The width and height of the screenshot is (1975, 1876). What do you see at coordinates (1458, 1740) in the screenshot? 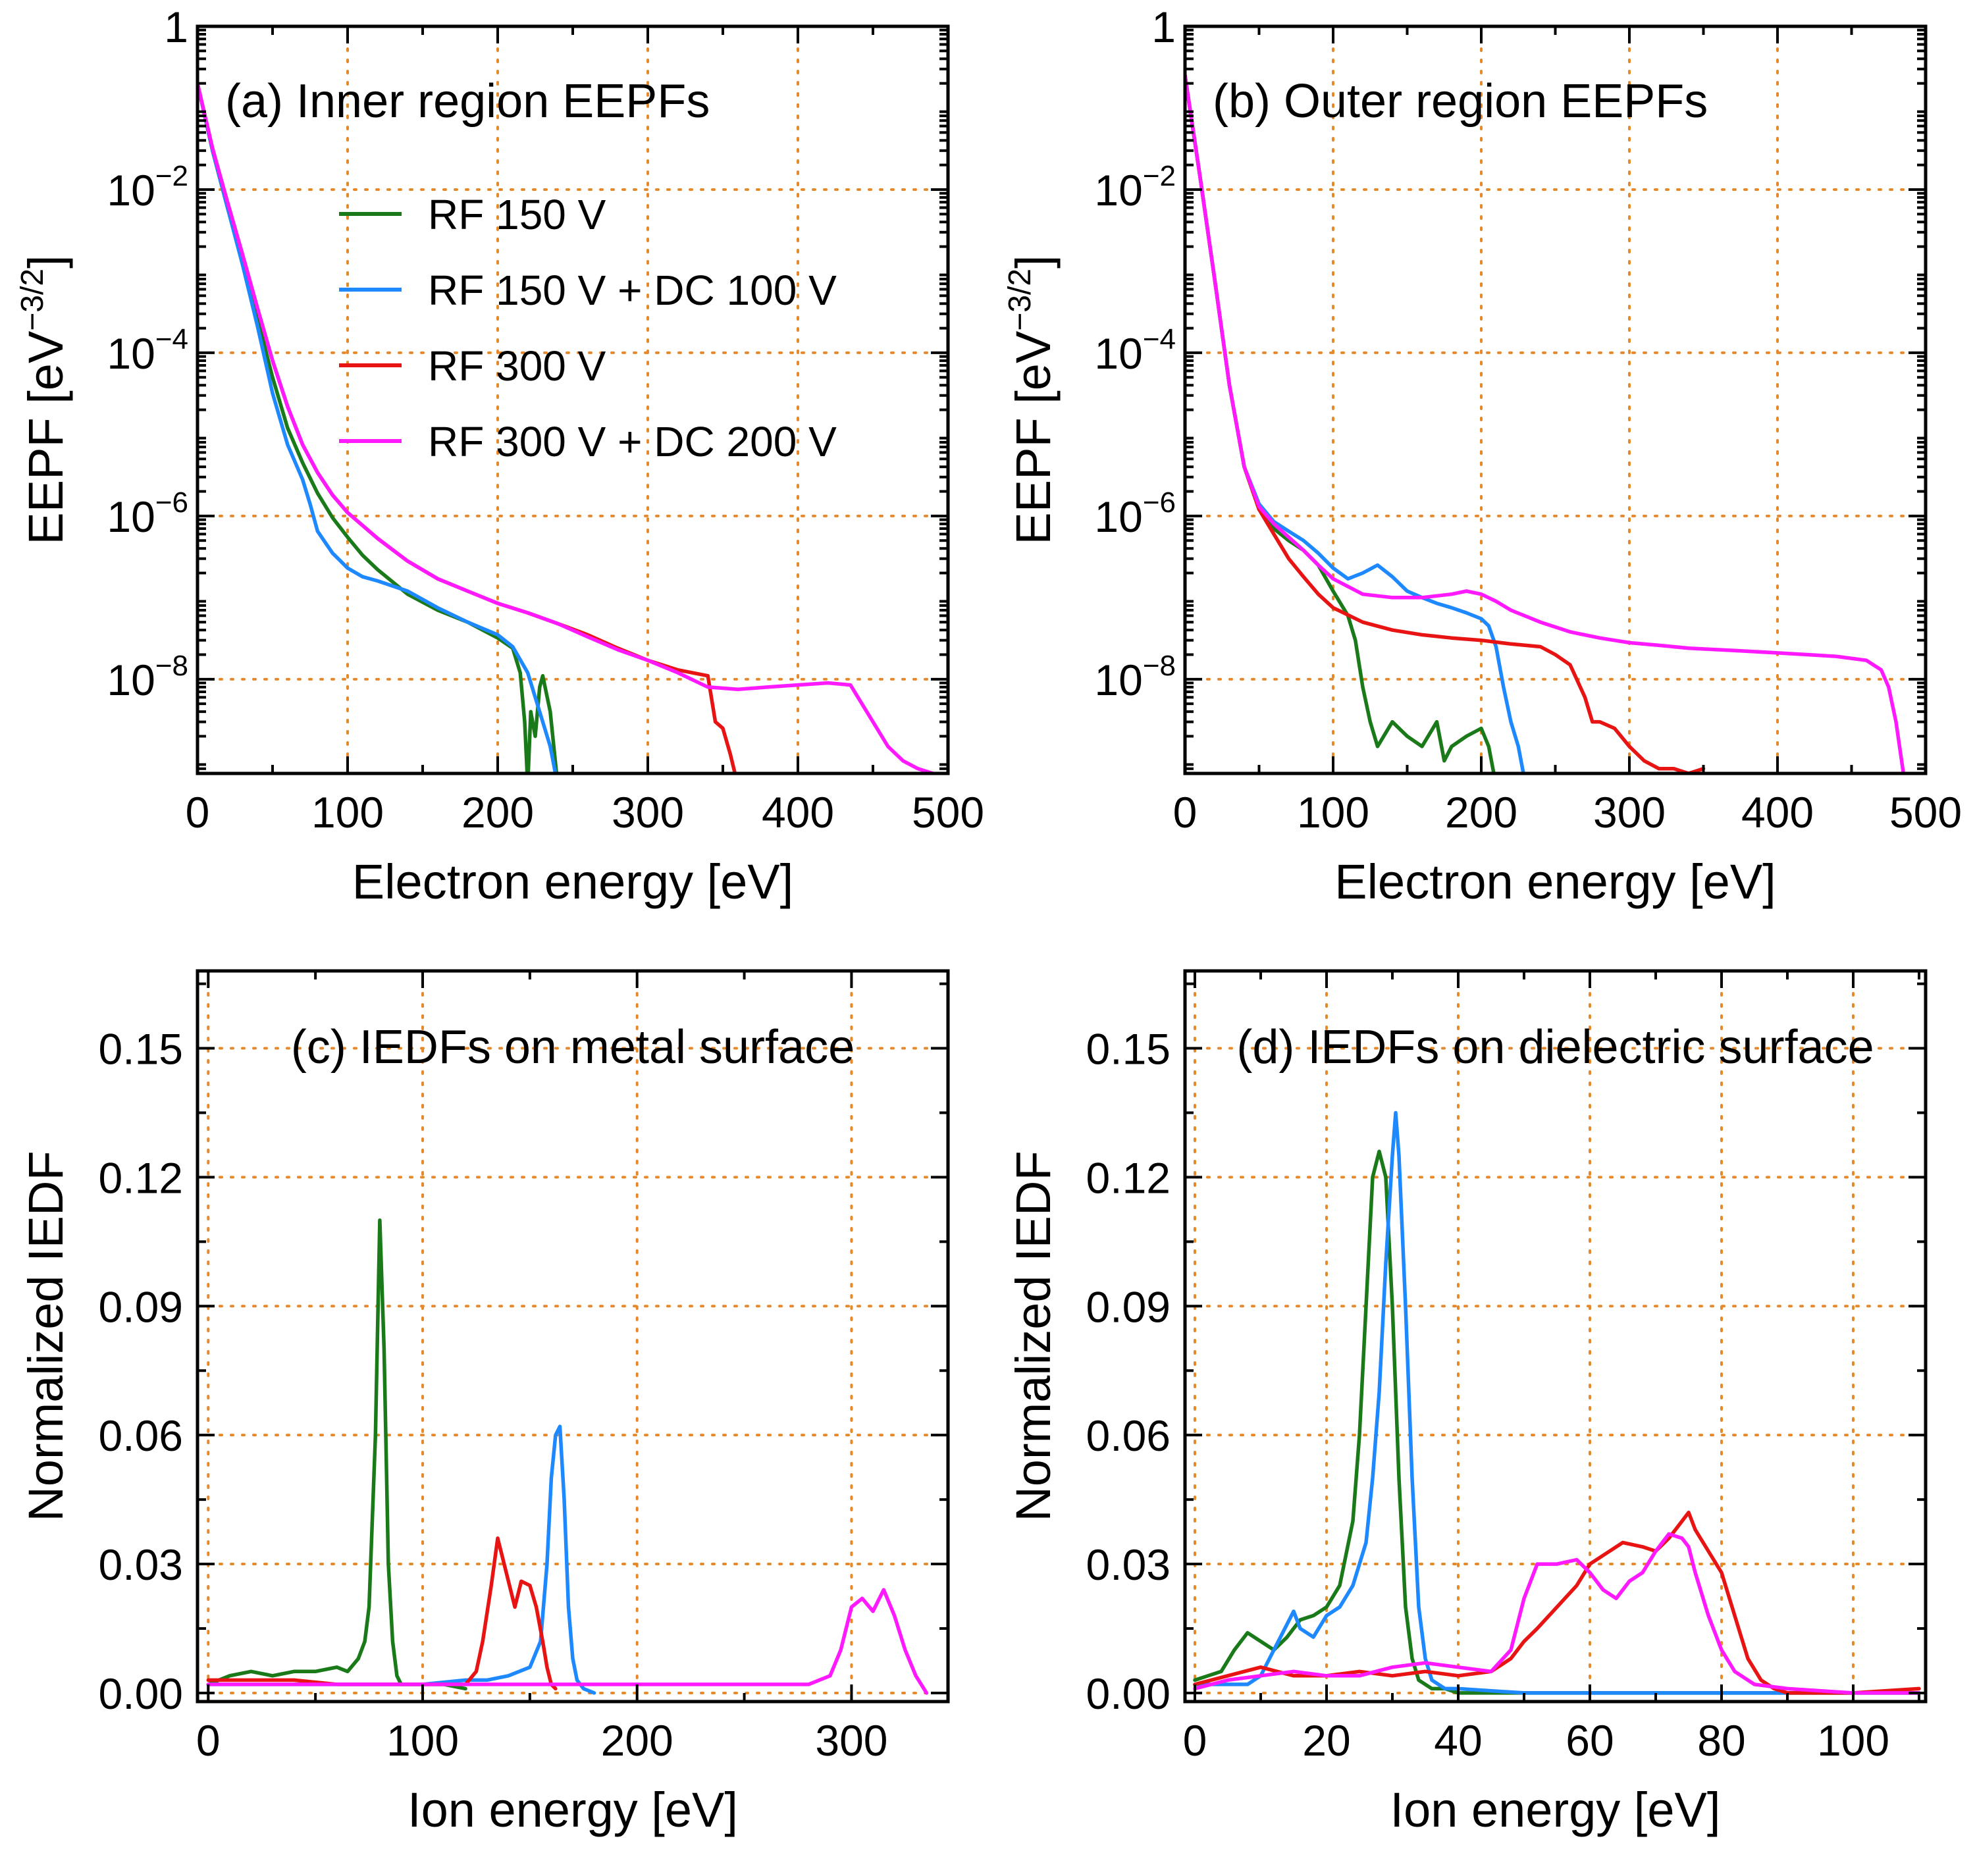
I see `x-tick-label: 40` at bounding box center [1458, 1740].